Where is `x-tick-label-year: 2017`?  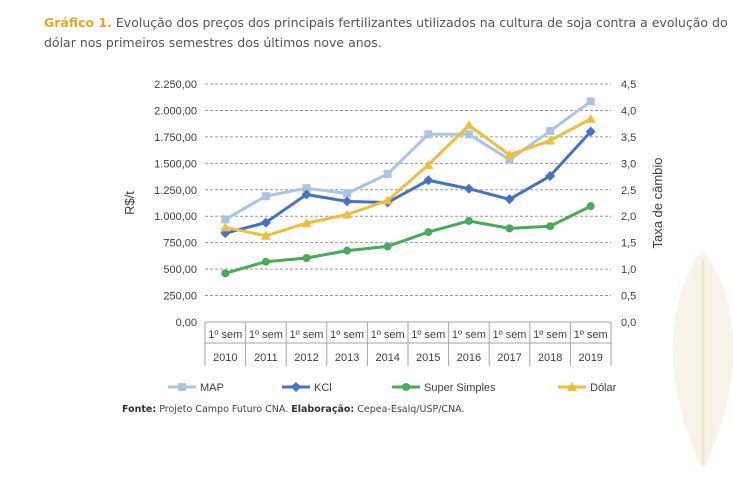
x-tick-label-year: 2017 is located at coordinates (509, 358).